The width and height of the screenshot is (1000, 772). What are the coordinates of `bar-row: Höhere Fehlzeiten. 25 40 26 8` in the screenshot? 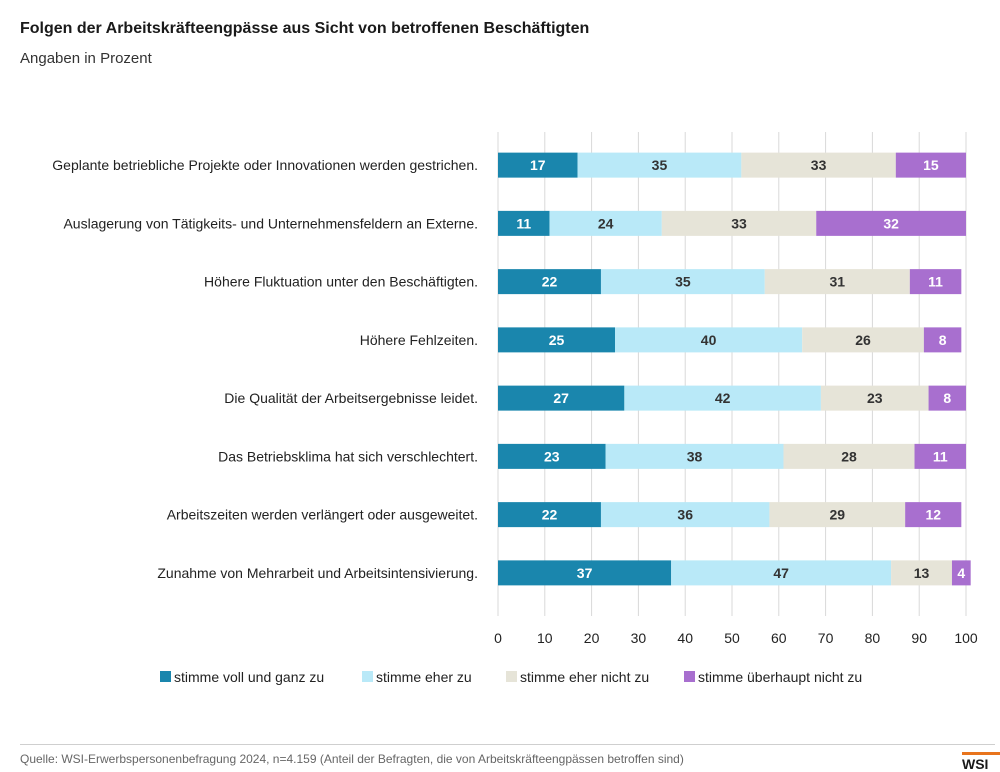 It's located at (661, 340).